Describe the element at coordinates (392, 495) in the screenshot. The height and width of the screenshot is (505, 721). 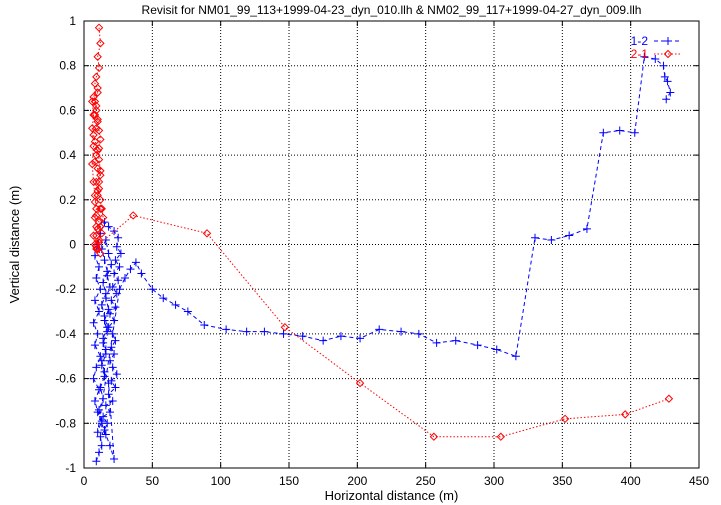
I see `x-axis-title: Horizontal distance (m)` at that location.